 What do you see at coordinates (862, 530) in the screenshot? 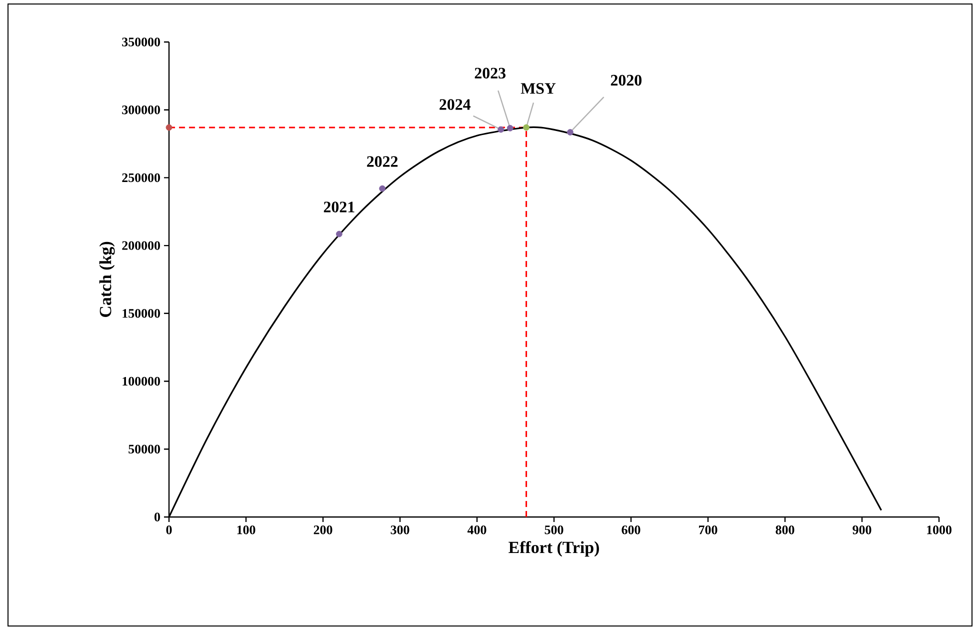
I see `x-tick-label: 900` at bounding box center [862, 530].